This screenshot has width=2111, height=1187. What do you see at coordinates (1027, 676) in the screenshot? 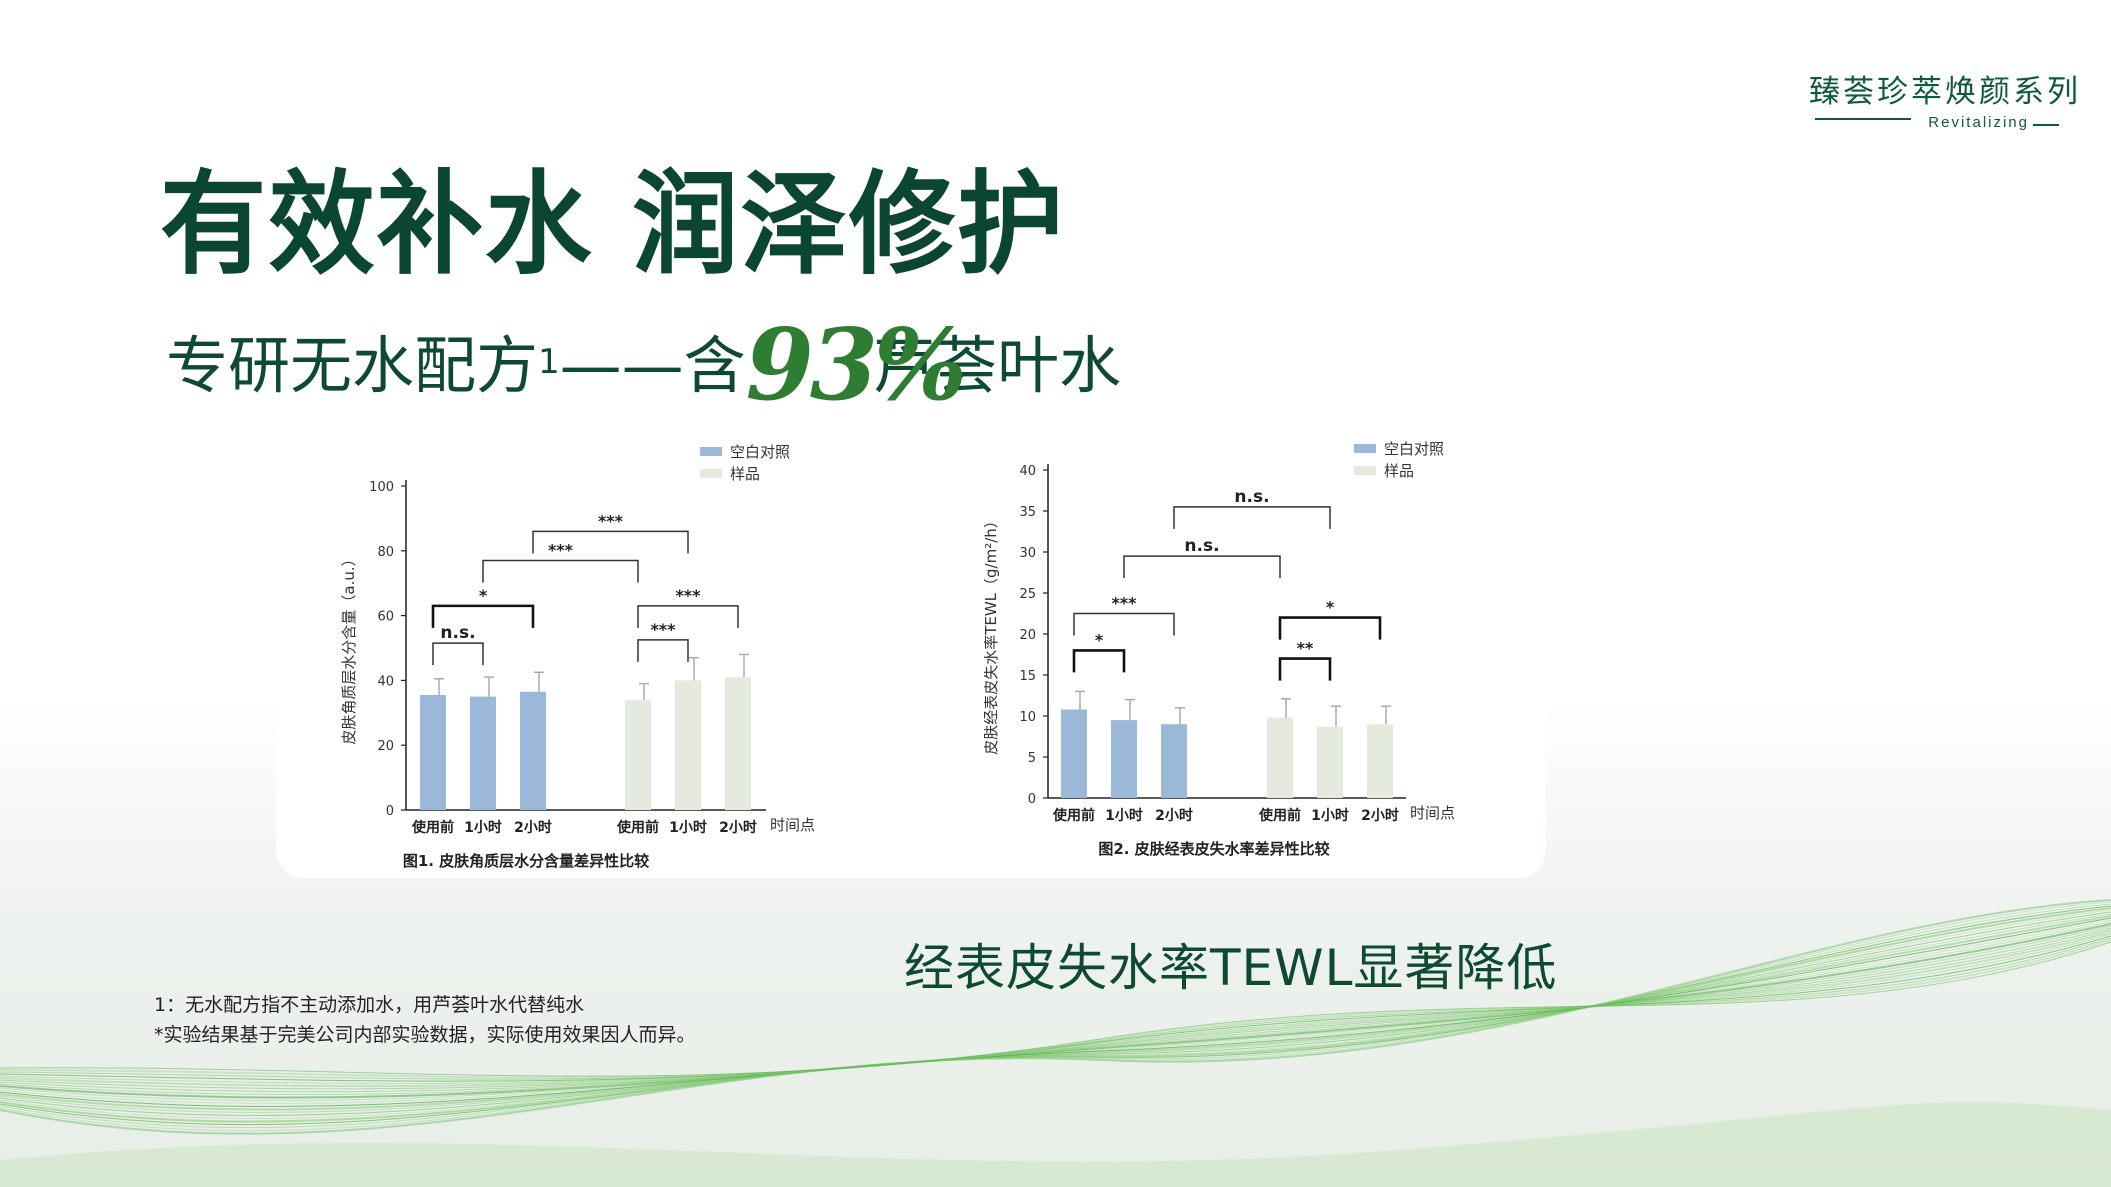
I see `y-tick-label: 15` at bounding box center [1027, 676].